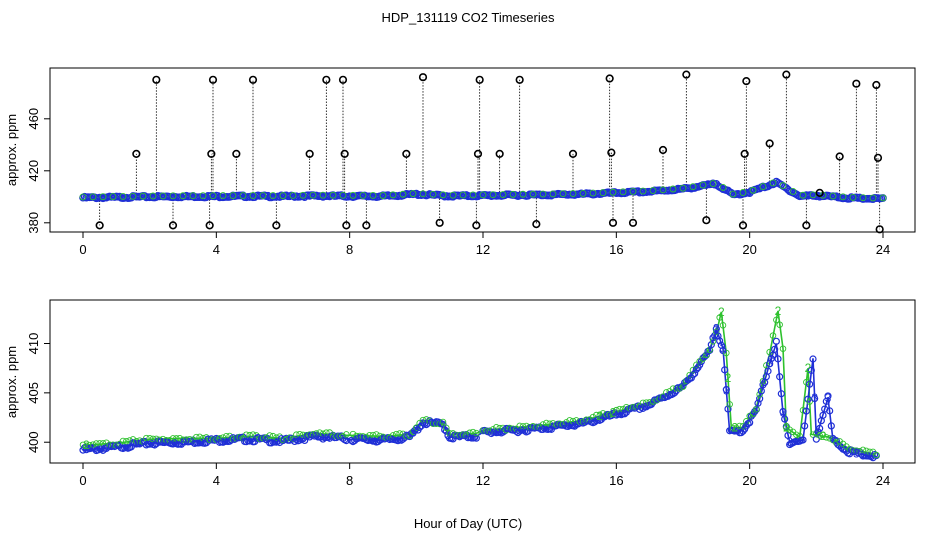 This screenshot has width=936, height=540. What do you see at coordinates (11, 150) in the screenshot?
I see `top-panel-y-label: approx. ppm` at bounding box center [11, 150].